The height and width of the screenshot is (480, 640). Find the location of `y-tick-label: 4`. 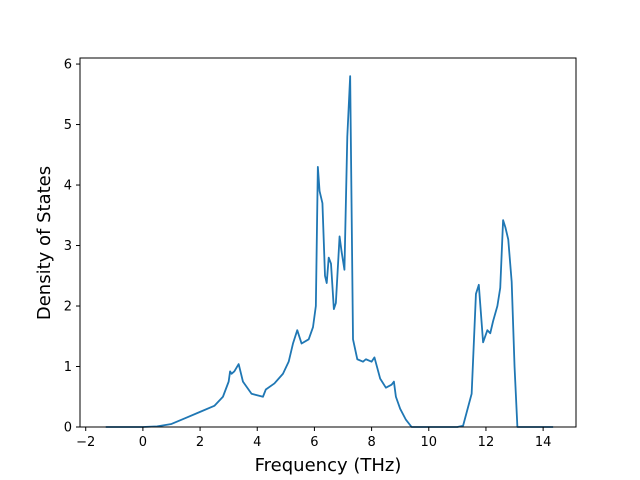

y-tick-label: 4 is located at coordinates (68, 186).